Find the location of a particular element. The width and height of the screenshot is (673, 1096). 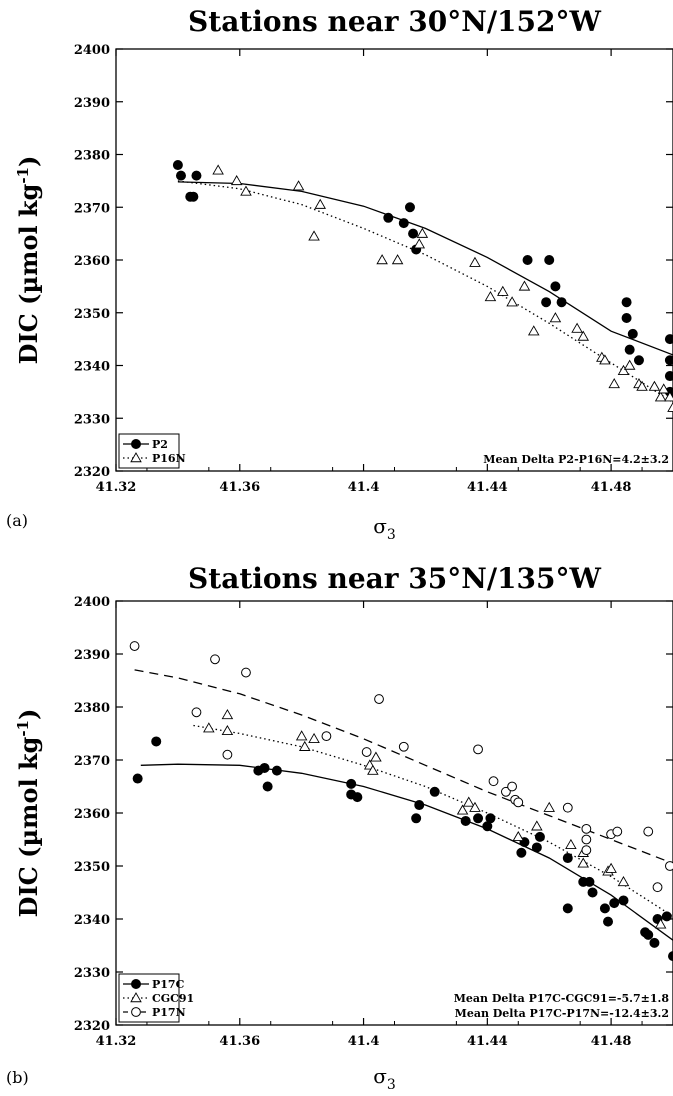

annotation-text: Mean Delta P2-P16N=4.2±3.2 is located at coordinates (576, 459).